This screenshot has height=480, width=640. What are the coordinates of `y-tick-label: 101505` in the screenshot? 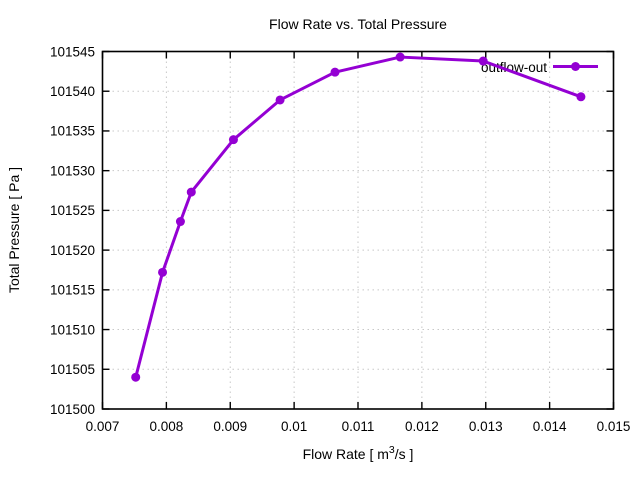 It's located at (72, 369).